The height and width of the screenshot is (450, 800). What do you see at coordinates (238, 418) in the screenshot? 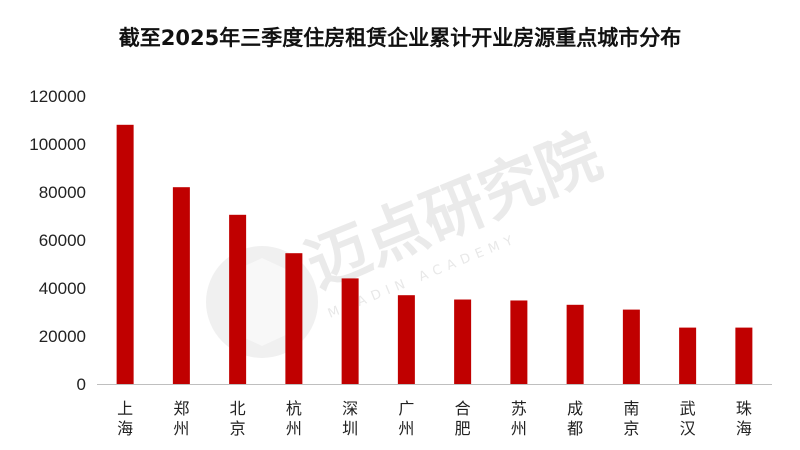
I see `x-tick-label: 北京` at bounding box center [238, 418].